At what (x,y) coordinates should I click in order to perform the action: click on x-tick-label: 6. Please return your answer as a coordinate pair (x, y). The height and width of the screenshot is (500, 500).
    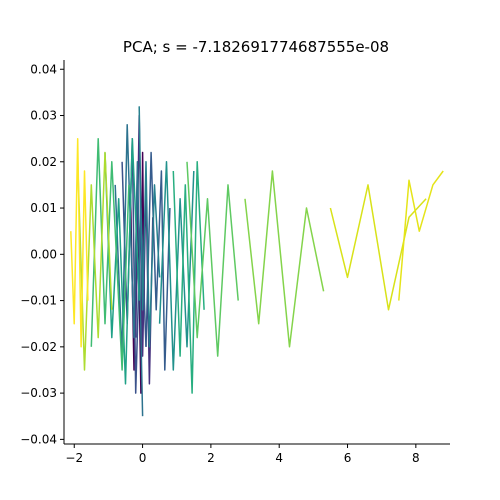
    Looking at the image, I should click on (348, 458).